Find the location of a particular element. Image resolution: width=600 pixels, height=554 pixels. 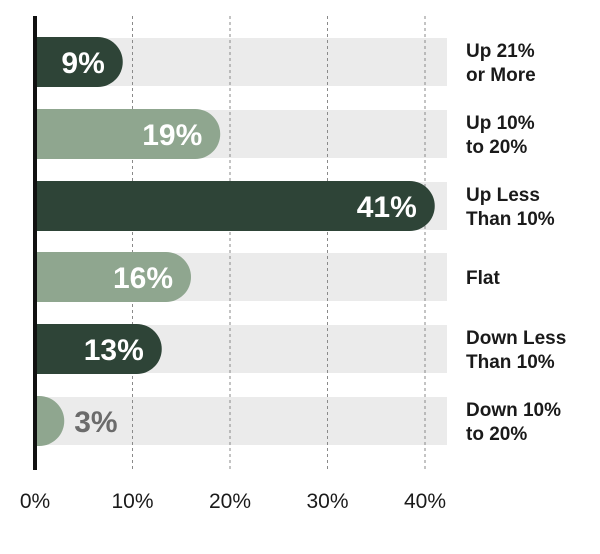

bar-value-label-5: 13% is located at coordinates (114, 350).